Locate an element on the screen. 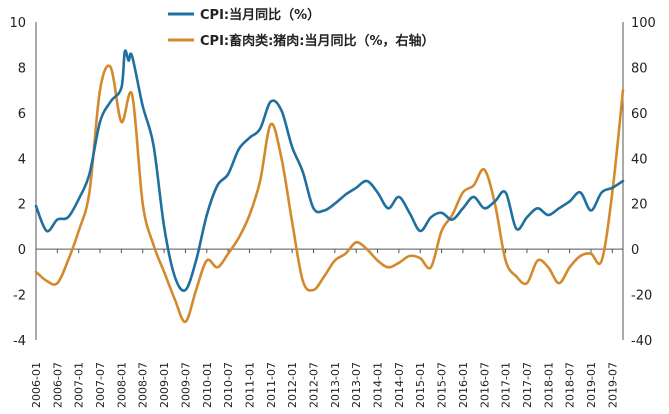 The width and height of the screenshot is (669, 414). x-tick-label: 2019-07 is located at coordinates (612, 385).